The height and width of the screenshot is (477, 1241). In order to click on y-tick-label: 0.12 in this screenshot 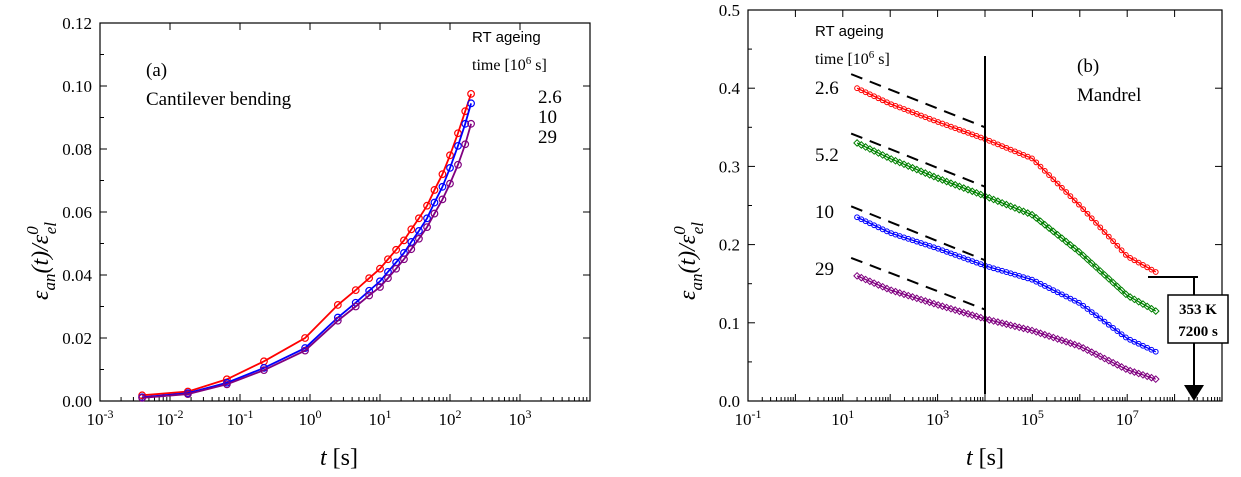, I will do `click(77, 23)`.